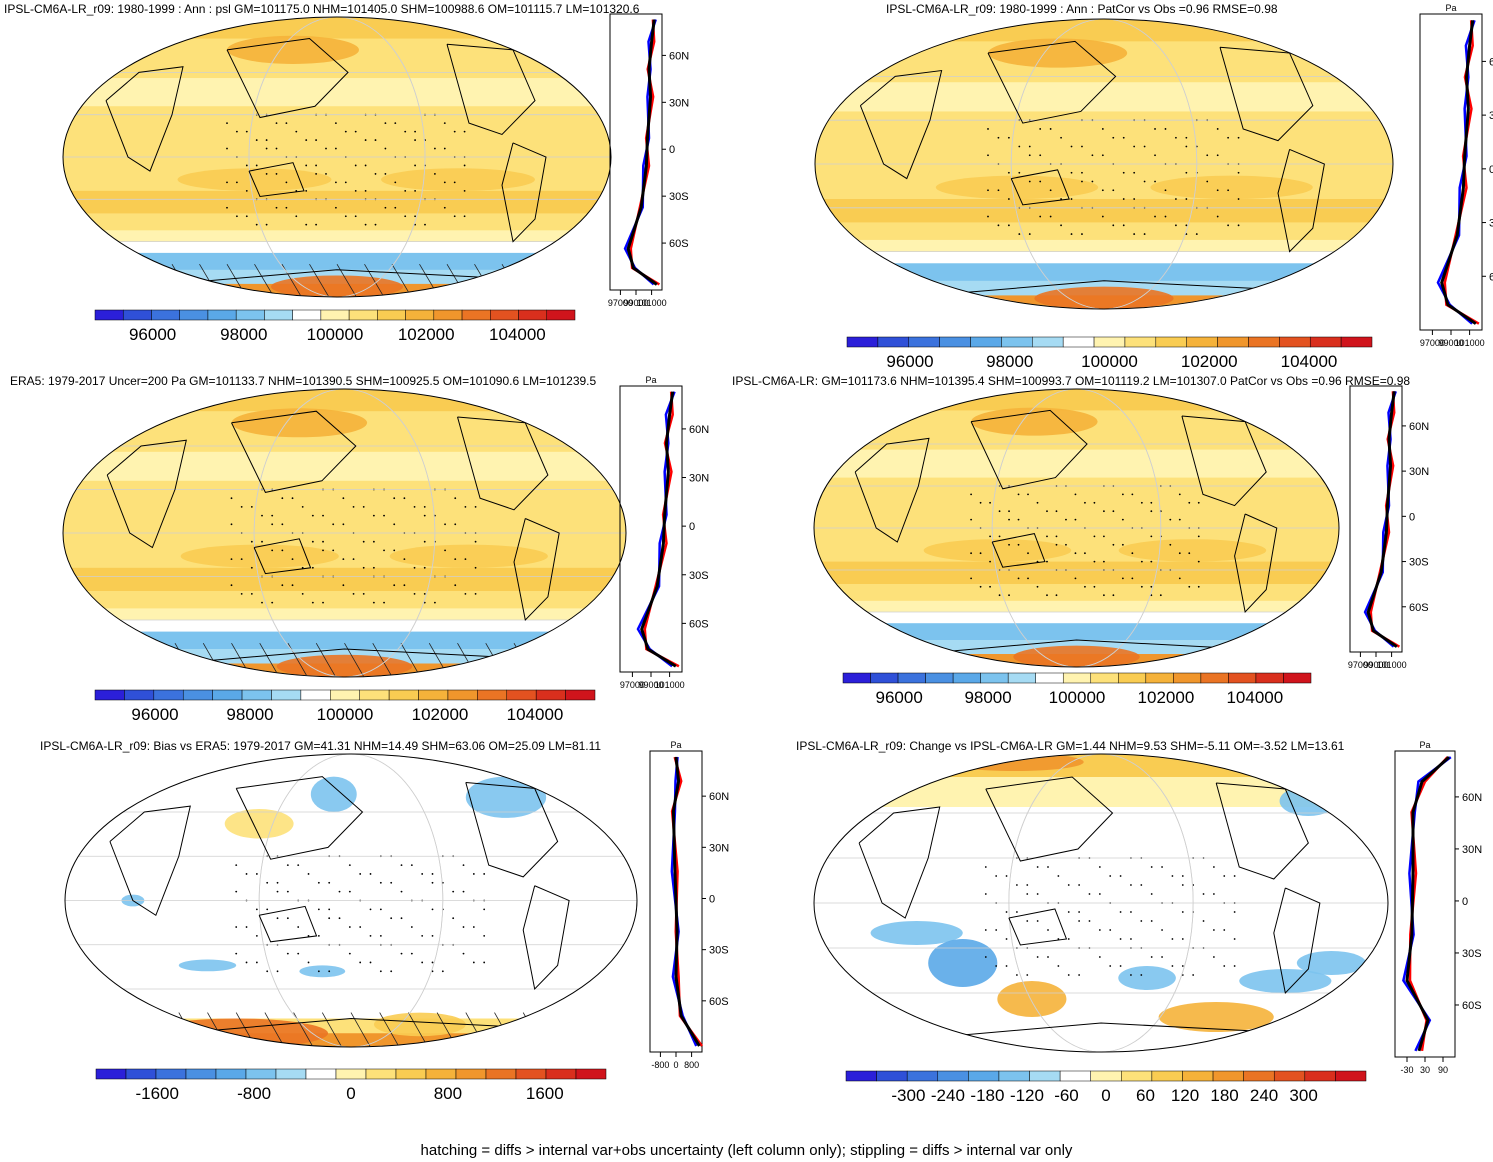 This screenshot has width=1493, height=1162. Describe the element at coordinates (679, 103) in the screenshot. I see `lat-label: 30N` at that location.